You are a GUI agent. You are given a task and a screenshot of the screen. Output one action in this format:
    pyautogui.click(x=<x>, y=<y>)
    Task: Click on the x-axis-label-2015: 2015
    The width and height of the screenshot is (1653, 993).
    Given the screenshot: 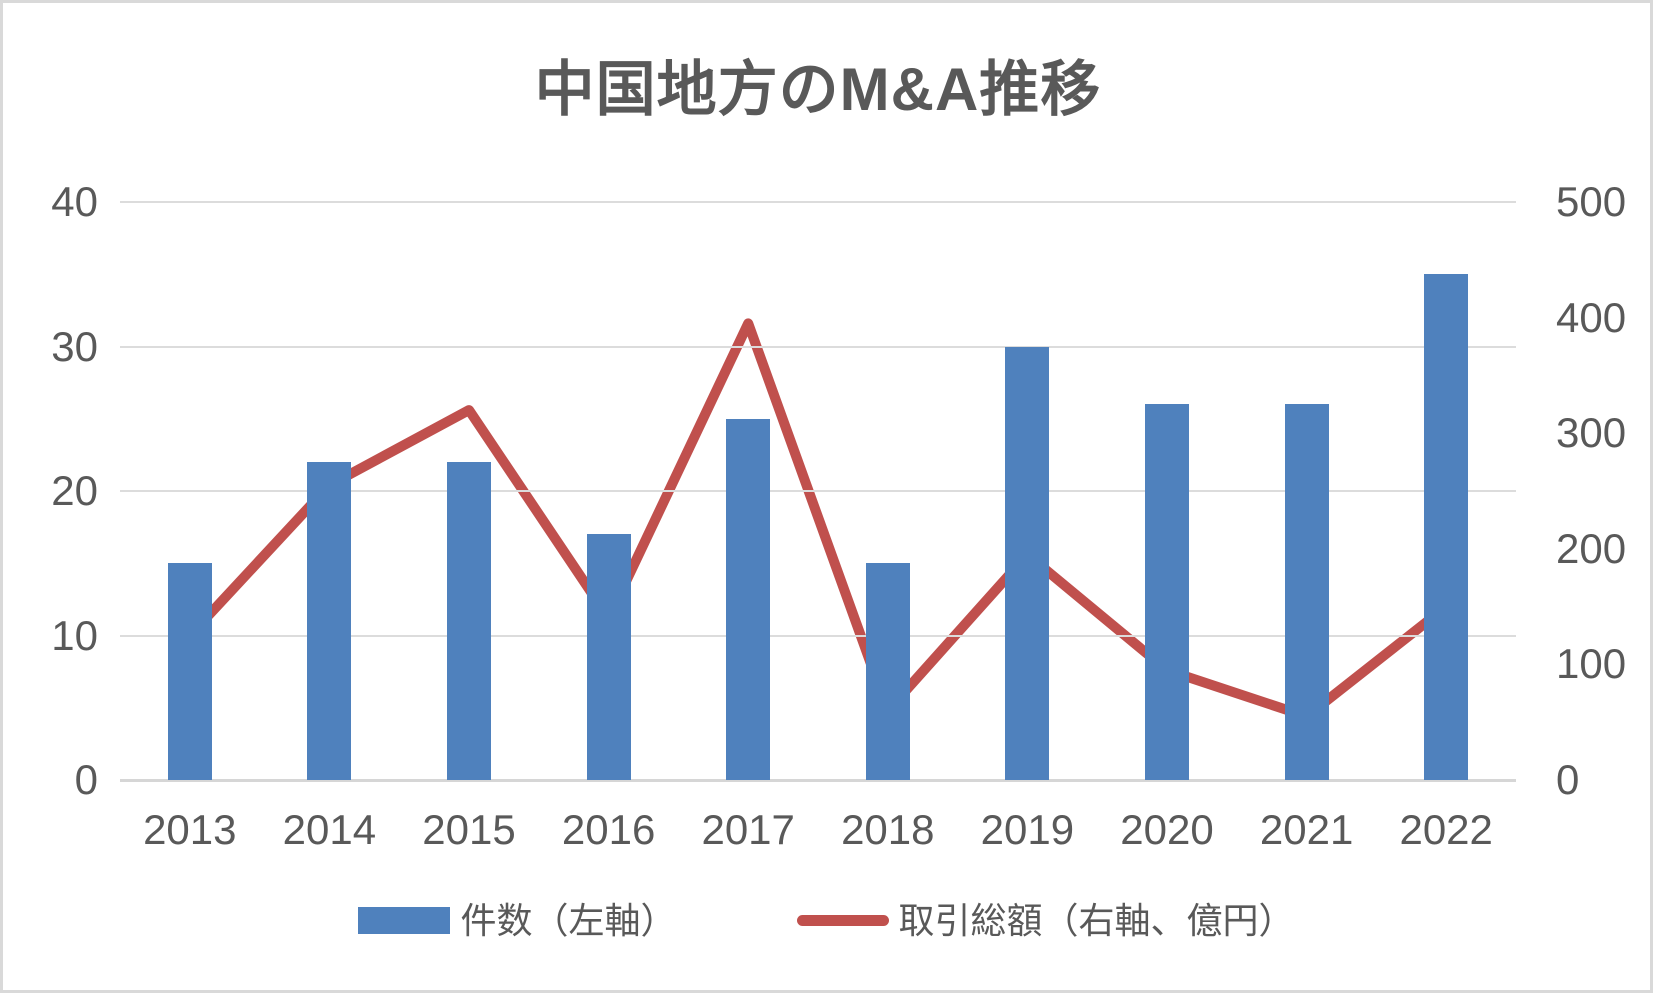 What is the action you would take?
    pyautogui.click(x=469, y=829)
    